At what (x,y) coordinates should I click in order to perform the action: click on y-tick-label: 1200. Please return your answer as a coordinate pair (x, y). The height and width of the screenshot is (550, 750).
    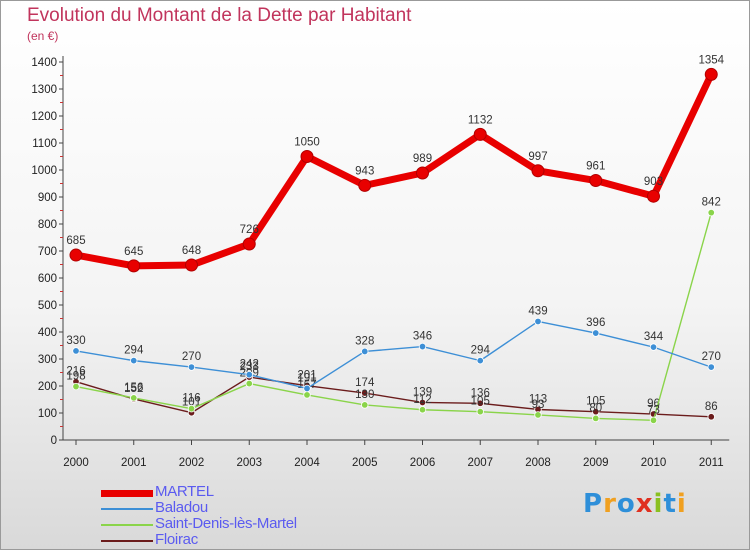
    Looking at the image, I should click on (44, 117).